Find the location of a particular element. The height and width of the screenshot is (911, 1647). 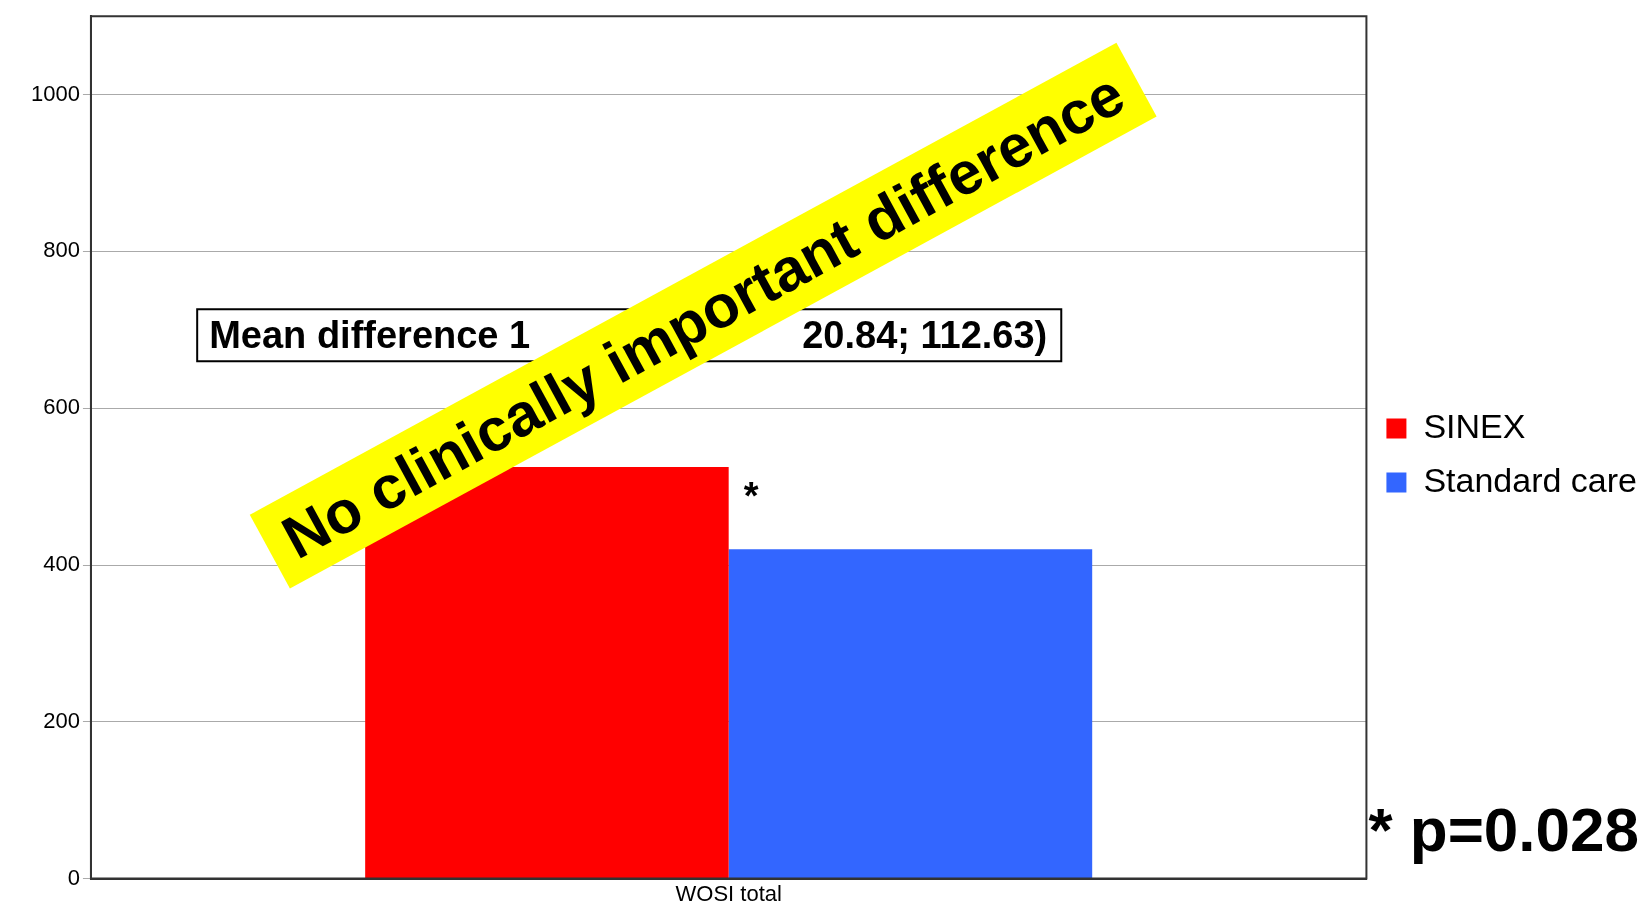

y-tick-label: 0 is located at coordinates (73, 877).